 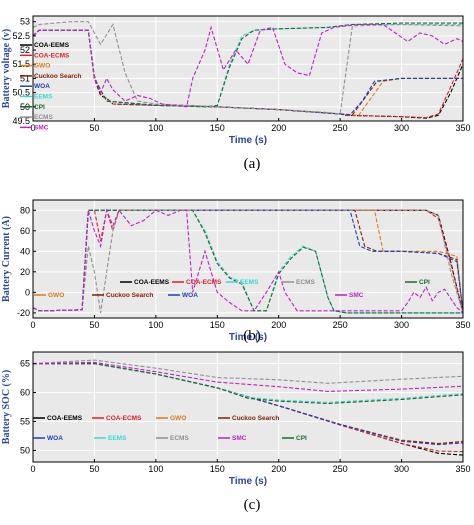 I want to click on y-tick-label: 50.5, so click(x=21, y=93).